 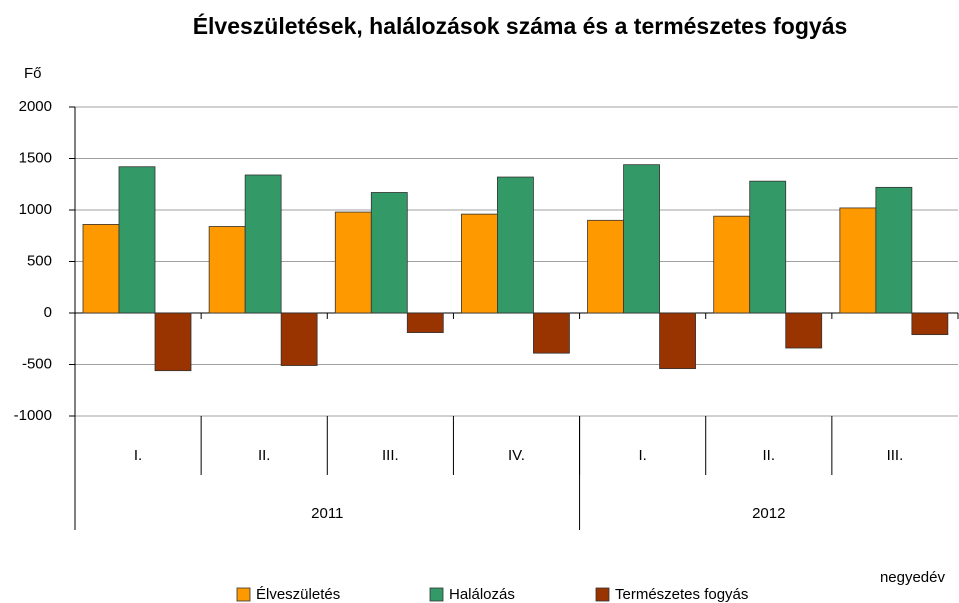 I want to click on group-label: 2012, so click(x=768, y=513).